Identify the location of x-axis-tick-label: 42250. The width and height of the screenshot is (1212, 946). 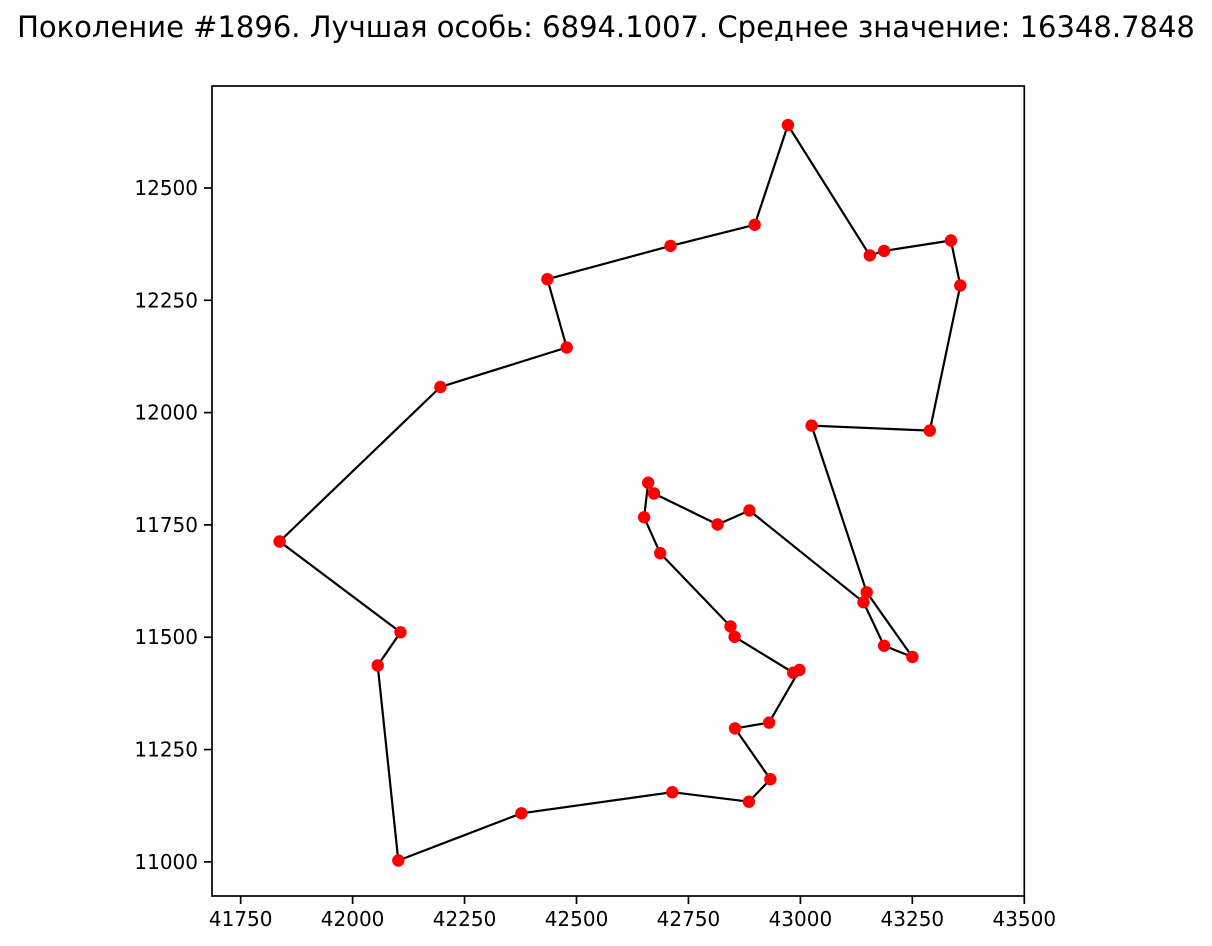
(465, 919).